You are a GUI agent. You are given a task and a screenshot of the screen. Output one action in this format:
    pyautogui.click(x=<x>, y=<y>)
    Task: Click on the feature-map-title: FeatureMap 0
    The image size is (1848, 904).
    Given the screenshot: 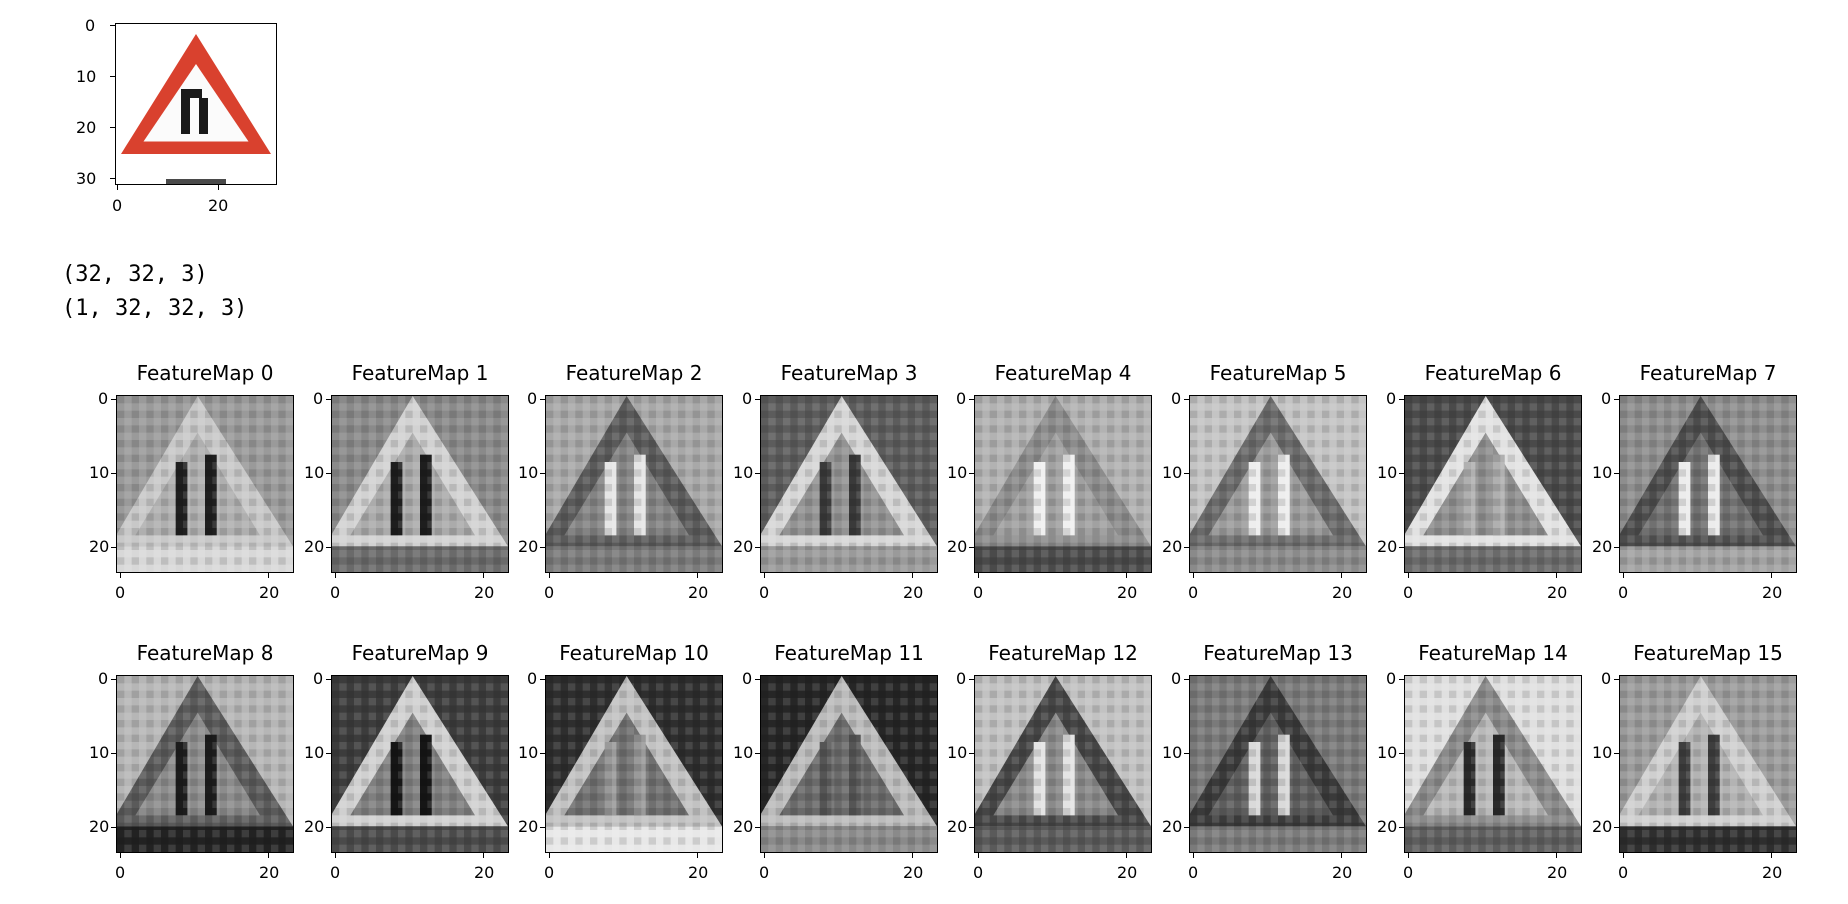 What is the action you would take?
    pyautogui.click(x=205, y=373)
    